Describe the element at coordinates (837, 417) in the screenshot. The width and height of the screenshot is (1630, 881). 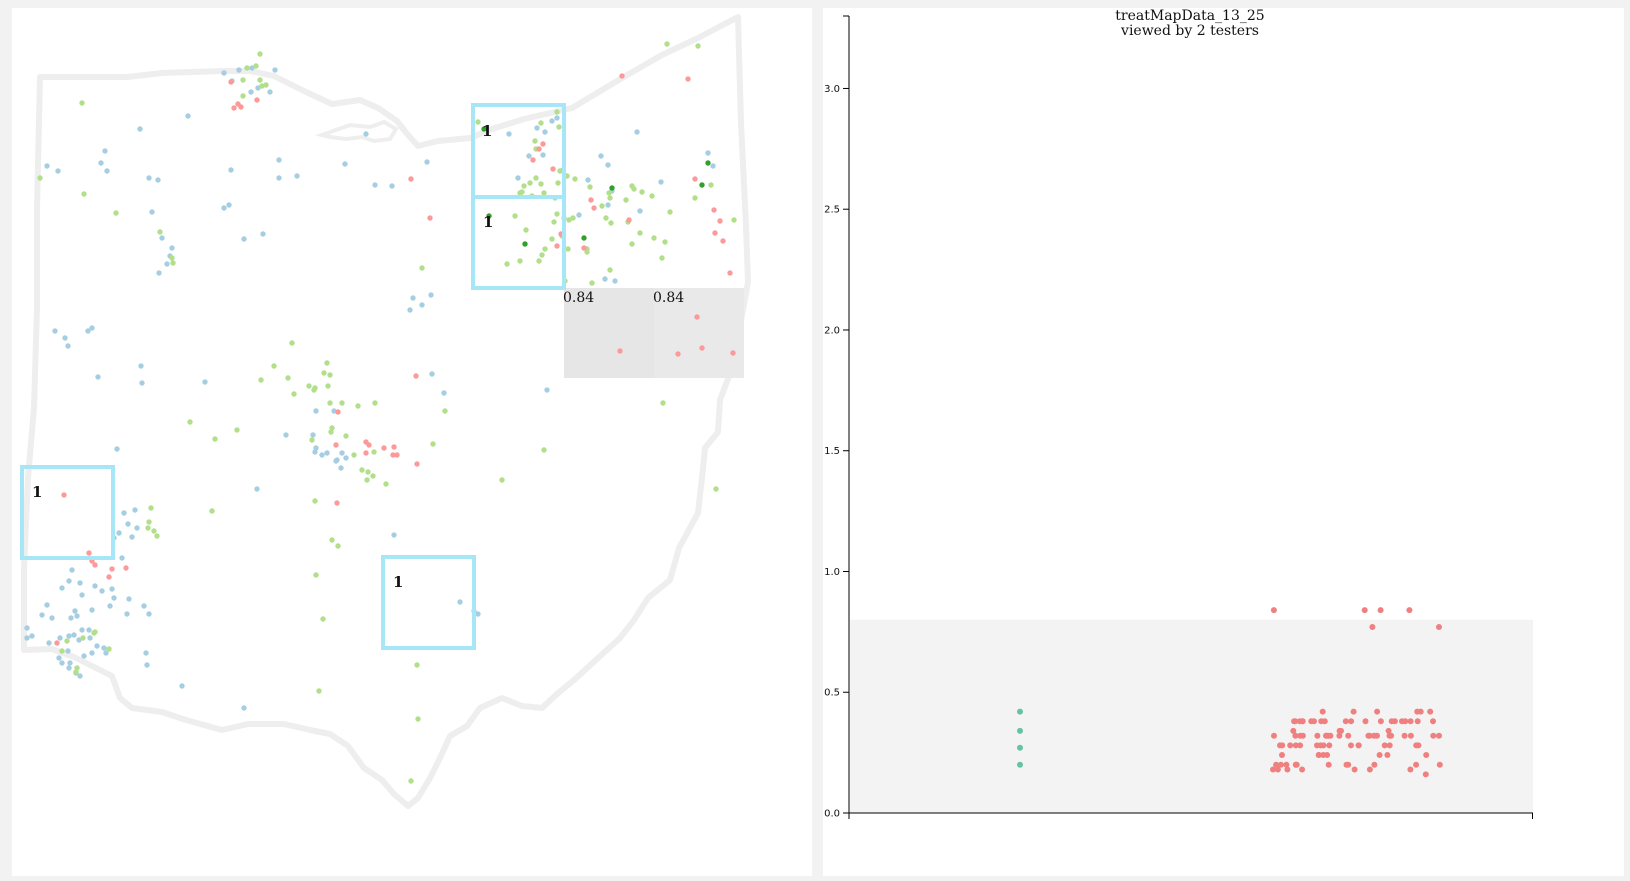
I see `y-axis: 0.0 0.5 1.0 1.5 2.0 2.5 3.0` at that location.